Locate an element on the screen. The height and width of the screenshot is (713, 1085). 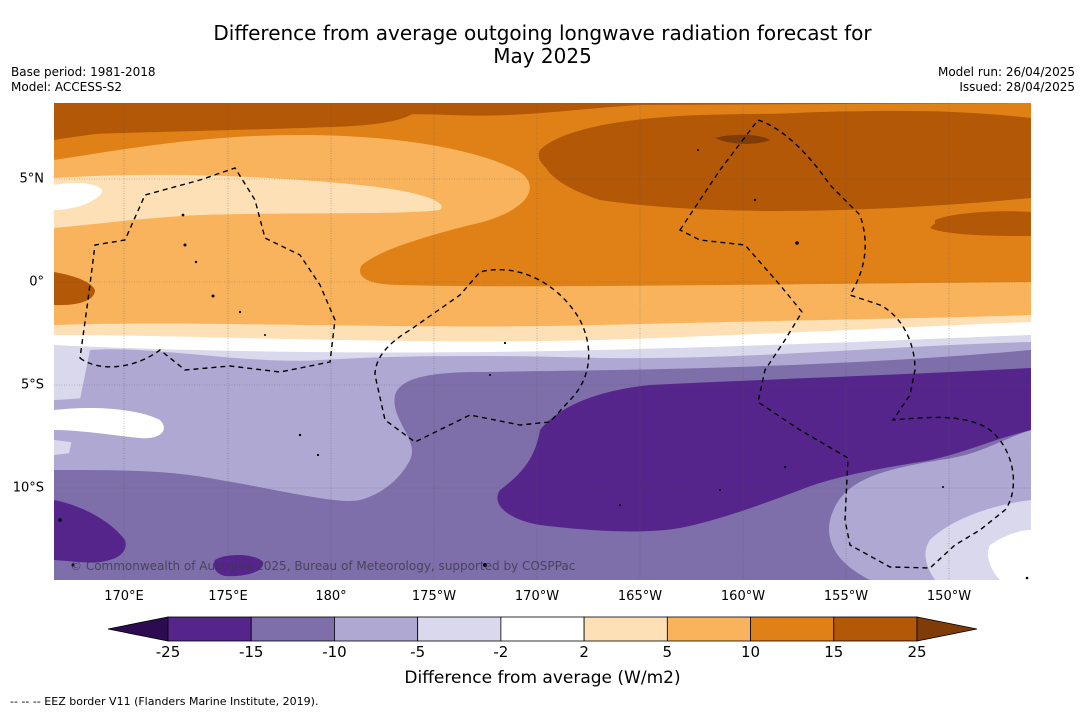
colorbar-tick-label: -10 is located at coordinates (334, 652).